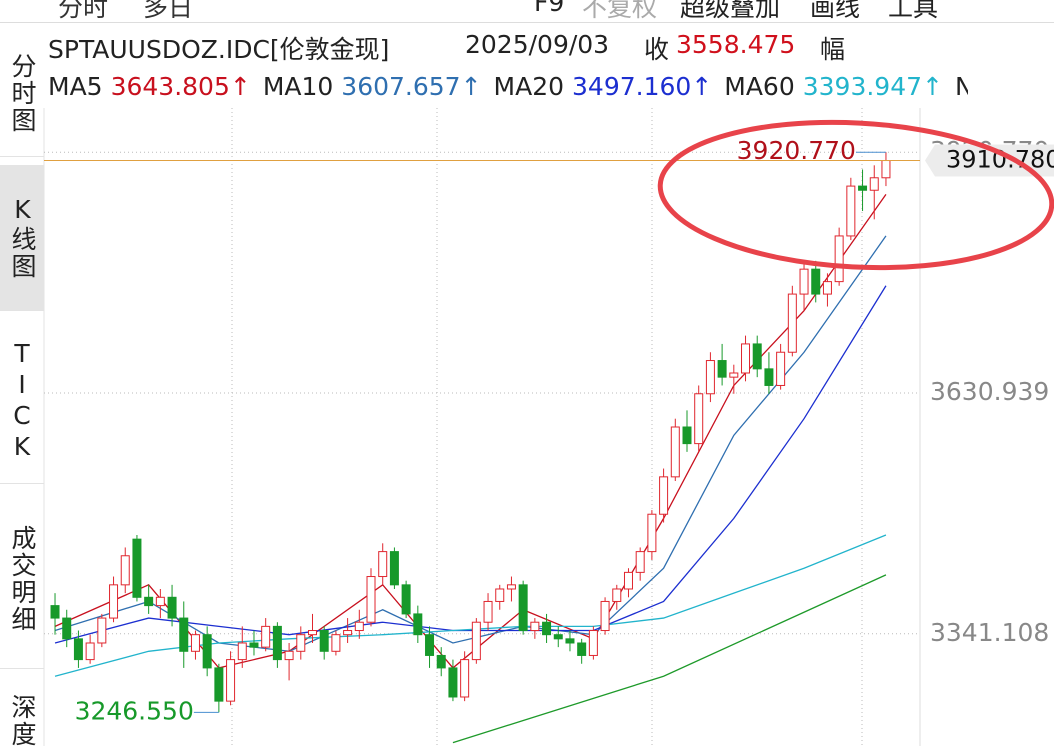  Describe the element at coordinates (527, 22) in the screenshot. I see `divider` at that location.